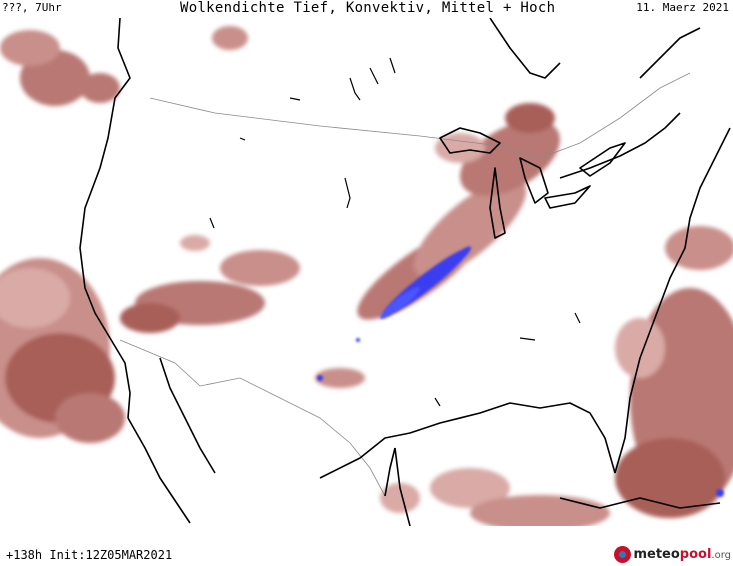  I want to click on header-location-time: ???, 7Uhr, so click(32, 7).